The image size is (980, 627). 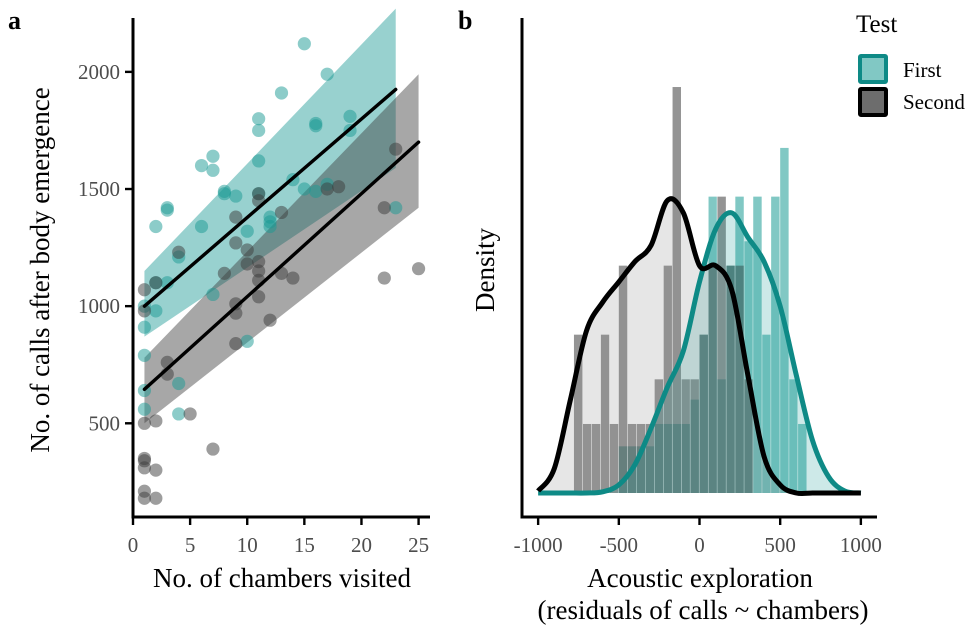 What do you see at coordinates (99, 189) in the screenshot?
I see `y-tick-label: 1500` at bounding box center [99, 189].